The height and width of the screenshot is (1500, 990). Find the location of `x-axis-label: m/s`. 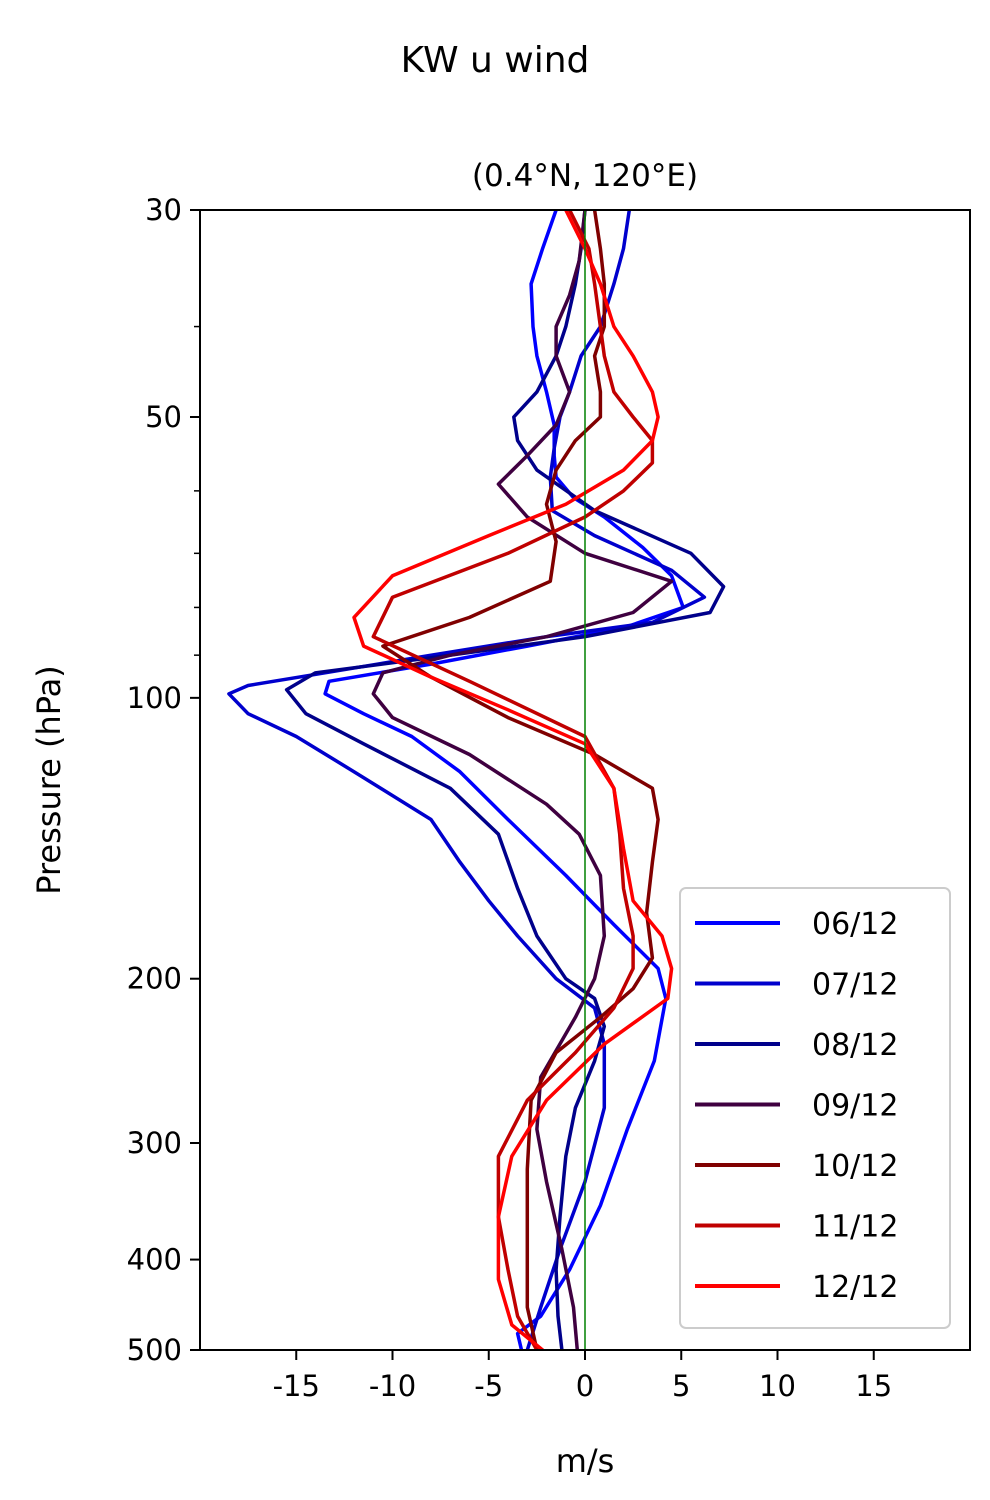

x-axis-label: m/s is located at coordinates (585, 1461).